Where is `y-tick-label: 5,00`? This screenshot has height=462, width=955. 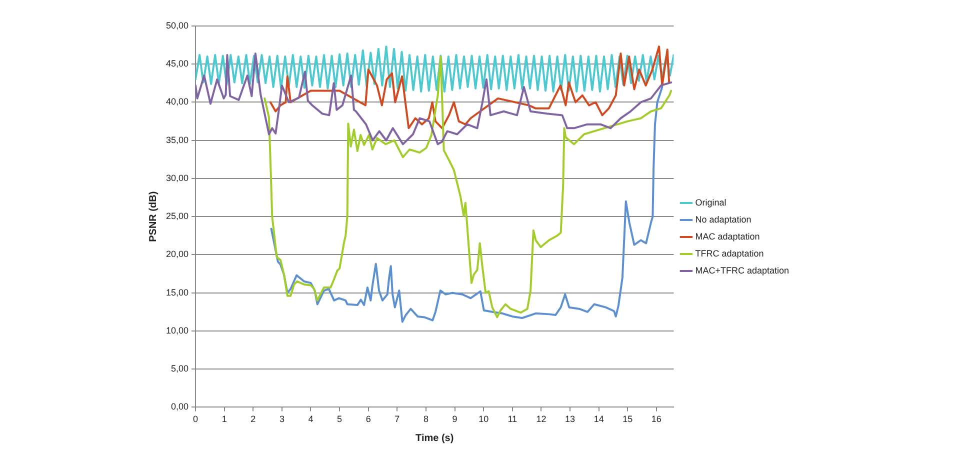
y-tick-label: 5,00 is located at coordinates (179, 369).